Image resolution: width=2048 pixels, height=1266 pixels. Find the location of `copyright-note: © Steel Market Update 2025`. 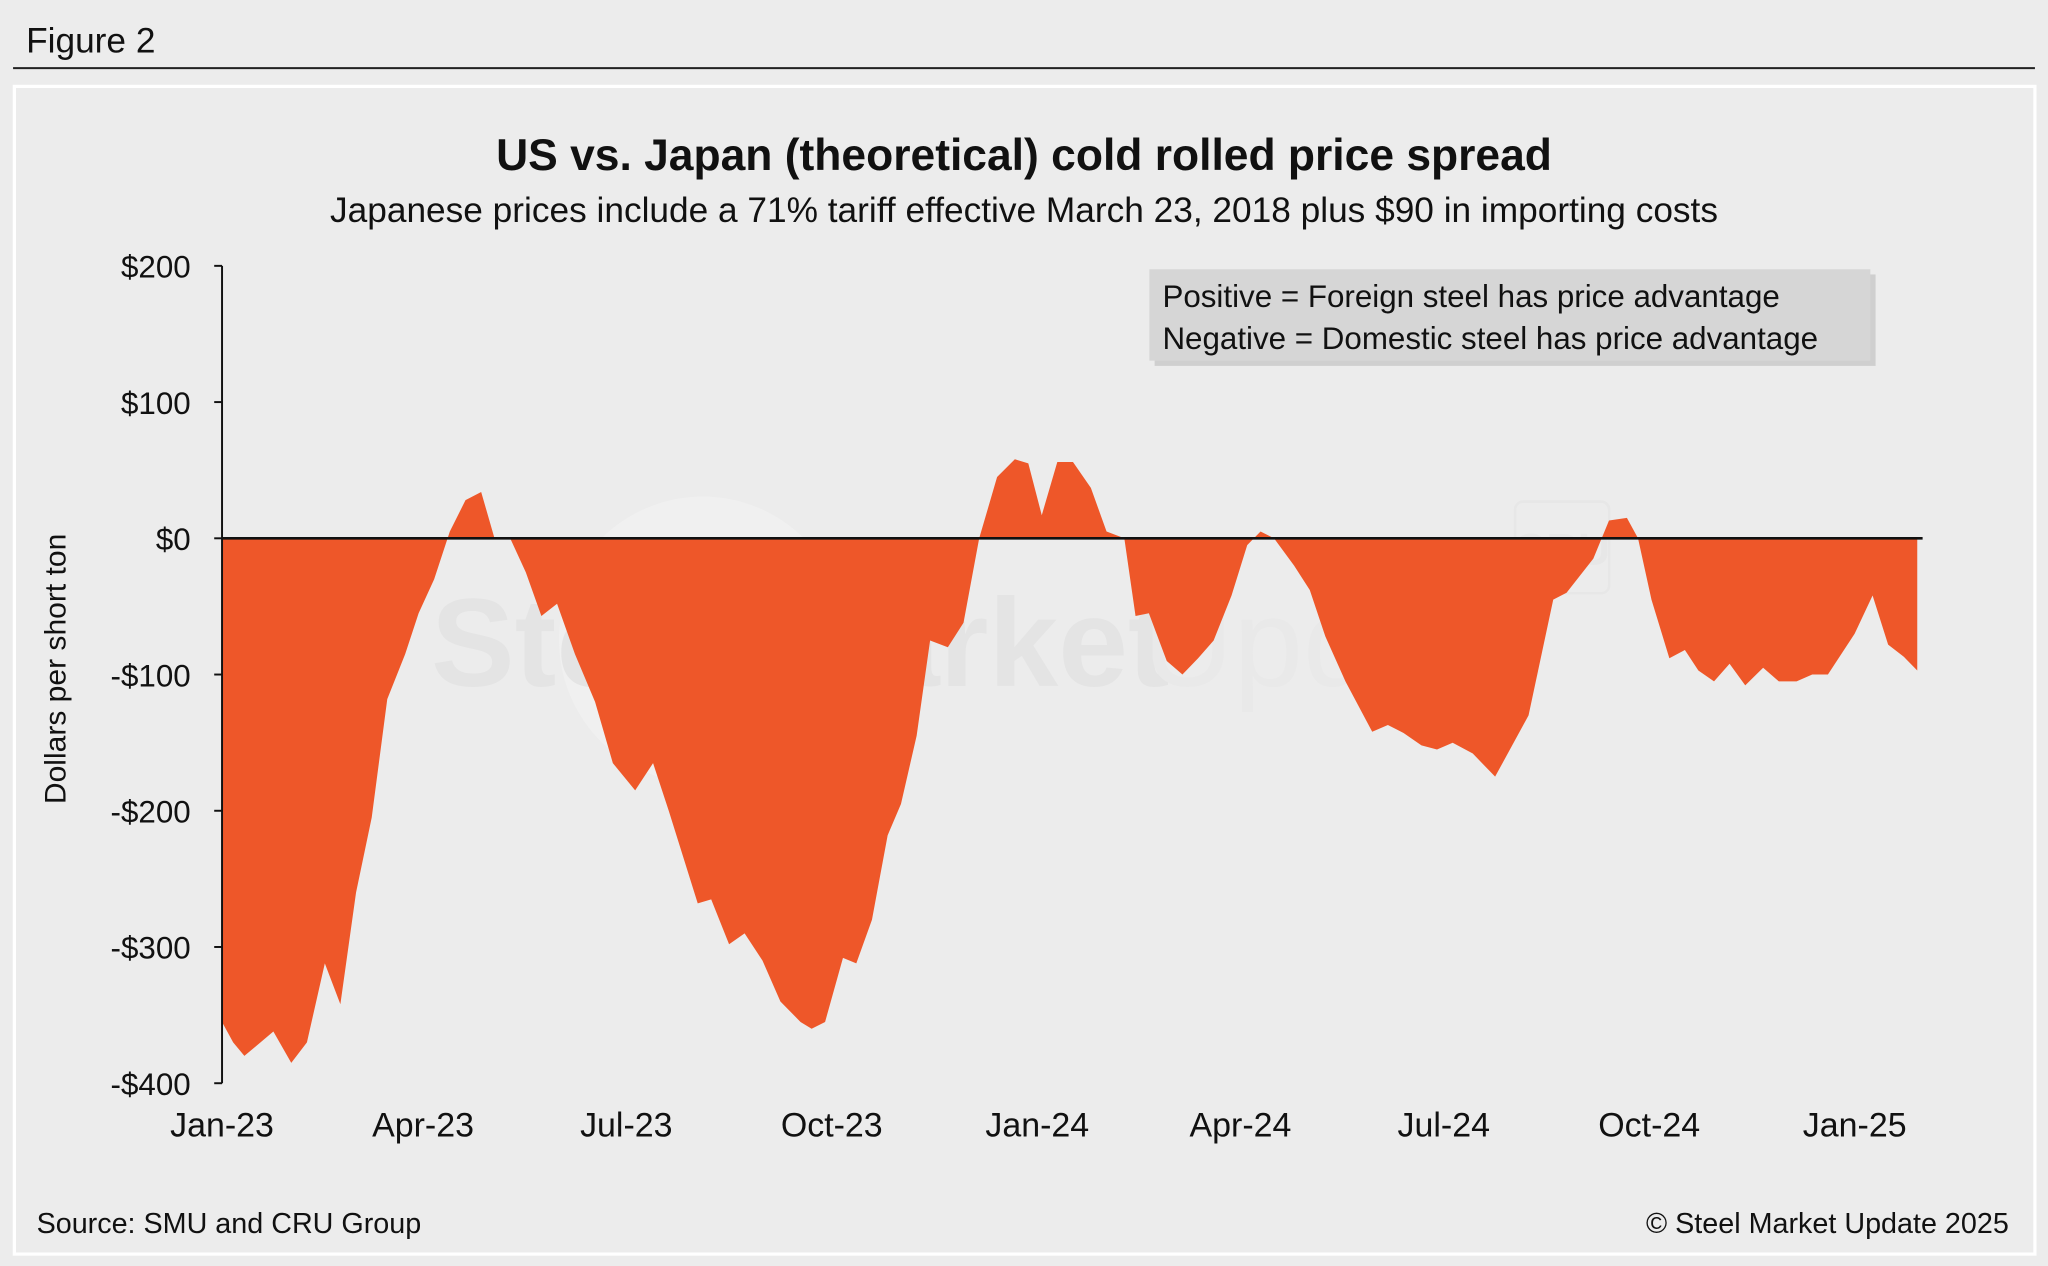

copyright-note: © Steel Market Update 2025 is located at coordinates (1827, 1224).